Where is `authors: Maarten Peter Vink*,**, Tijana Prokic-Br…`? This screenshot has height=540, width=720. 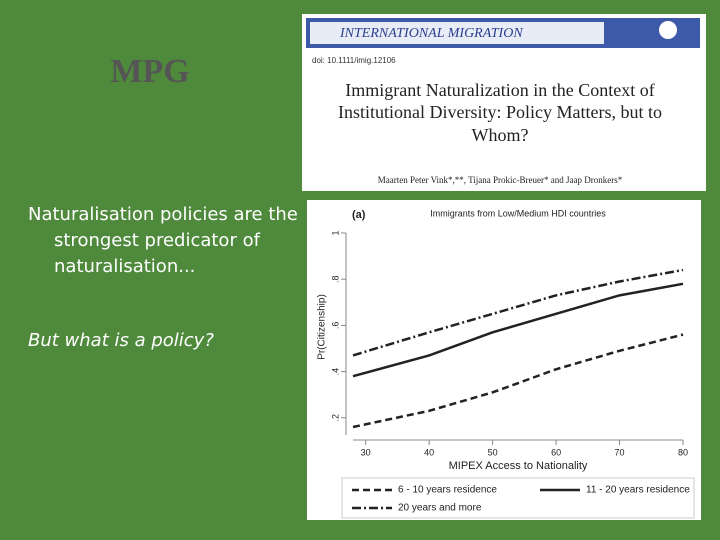 authors: Maarten Peter Vink*,**, Tijana Prokic-Br… is located at coordinates (500, 180).